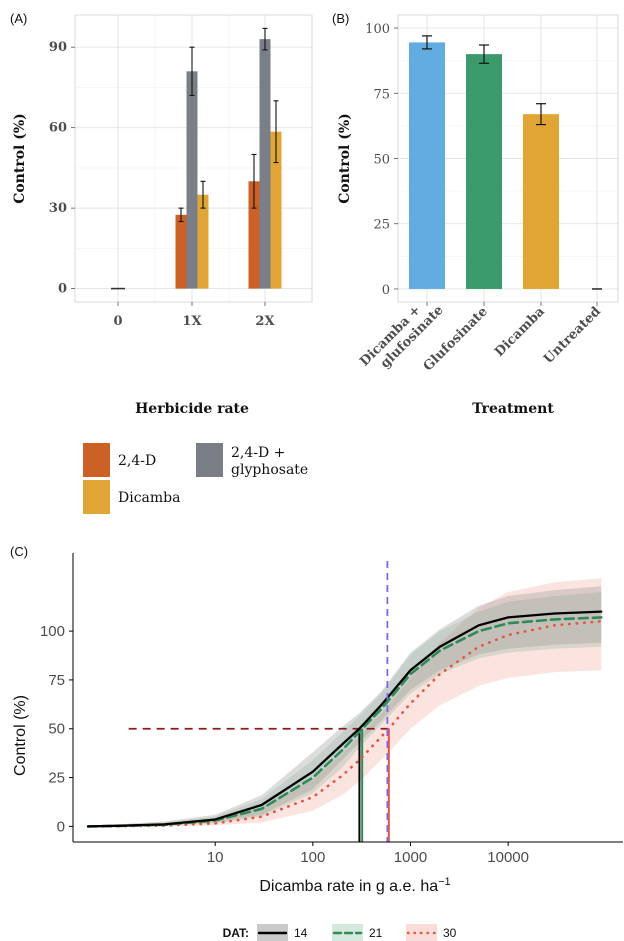 The image size is (624, 941). What do you see at coordinates (258, 453) in the screenshot?
I see `legend-label-24d-glyphosate-line1: 2,4-D +` at bounding box center [258, 453].